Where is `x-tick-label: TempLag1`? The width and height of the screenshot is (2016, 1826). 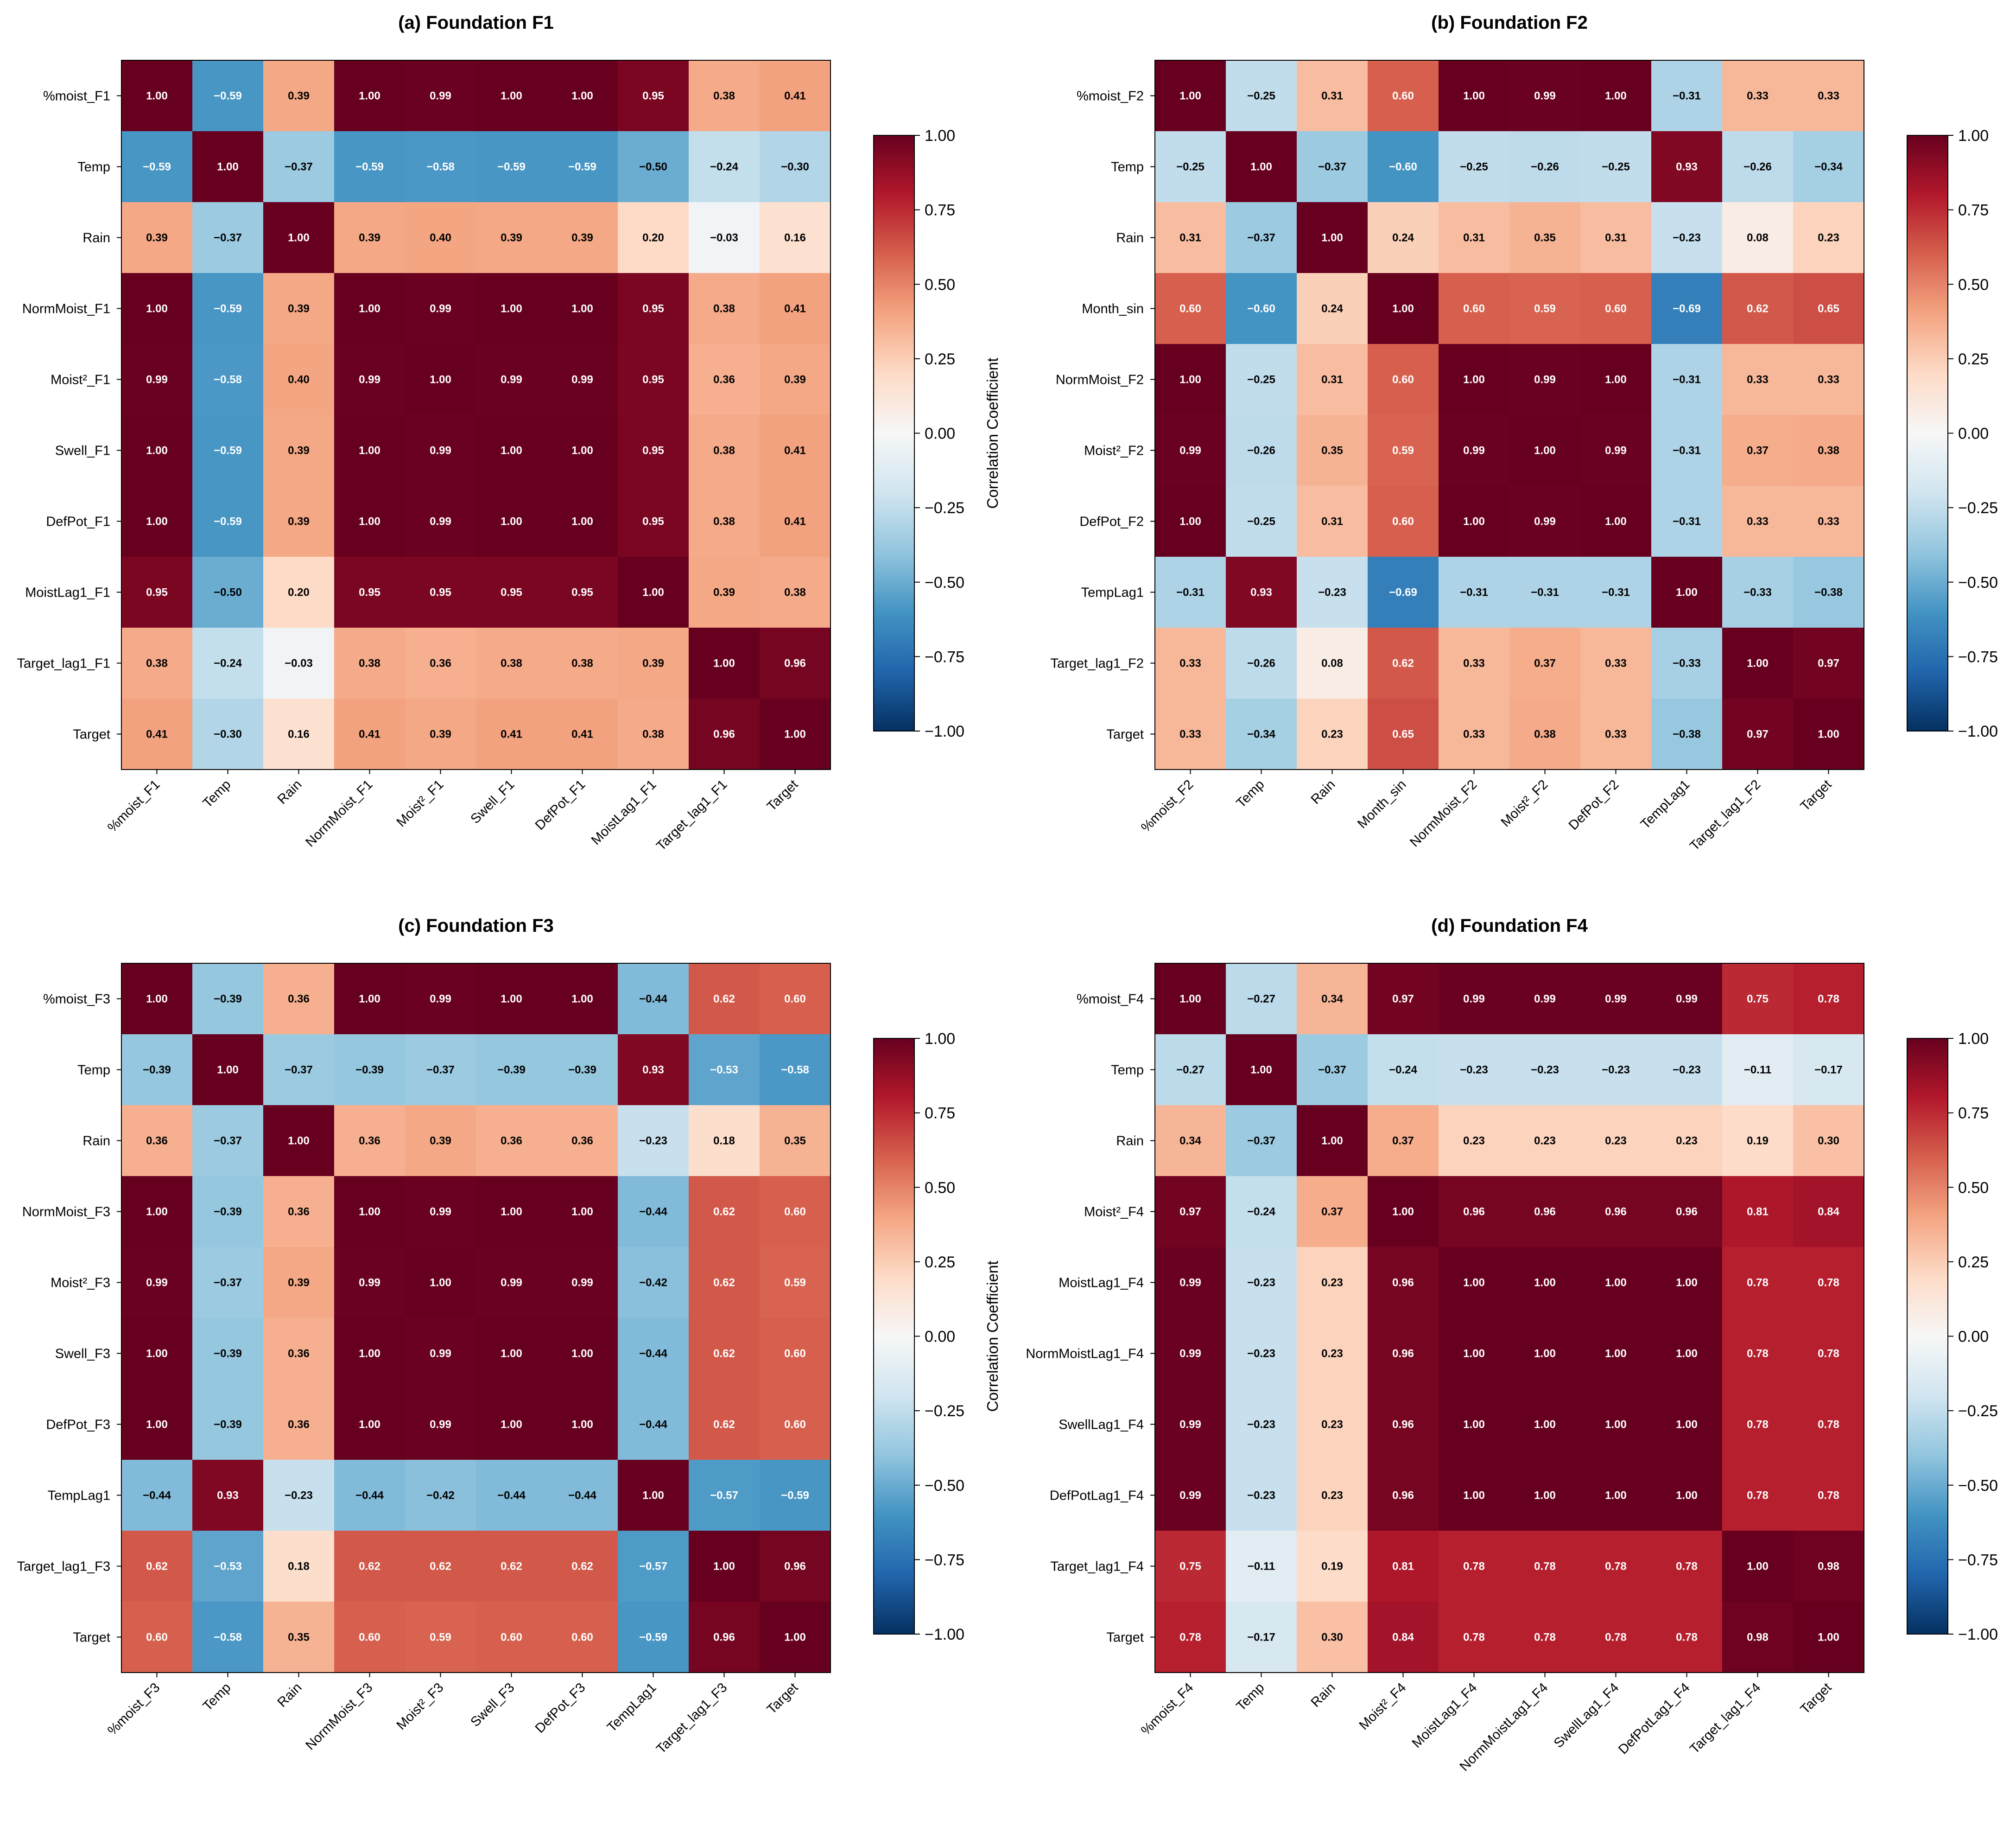
x-tick-label: TempLag1 is located at coordinates (1666, 804).